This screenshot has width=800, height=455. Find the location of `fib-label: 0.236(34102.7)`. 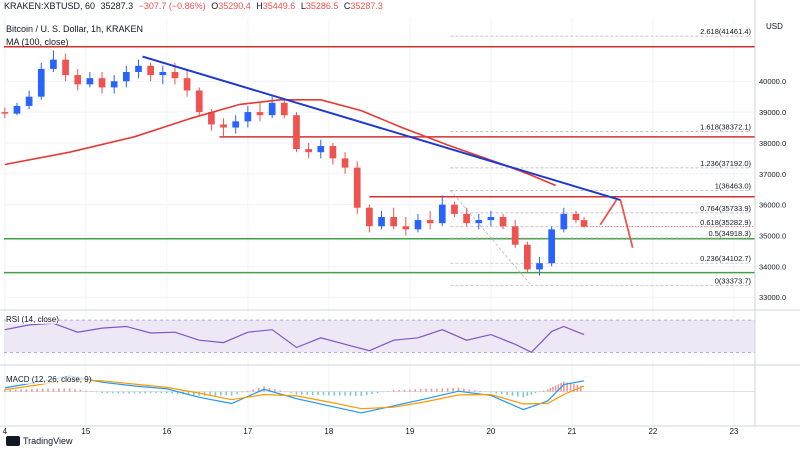

fib-label: 0.236(34102.7) is located at coordinates (725, 258).